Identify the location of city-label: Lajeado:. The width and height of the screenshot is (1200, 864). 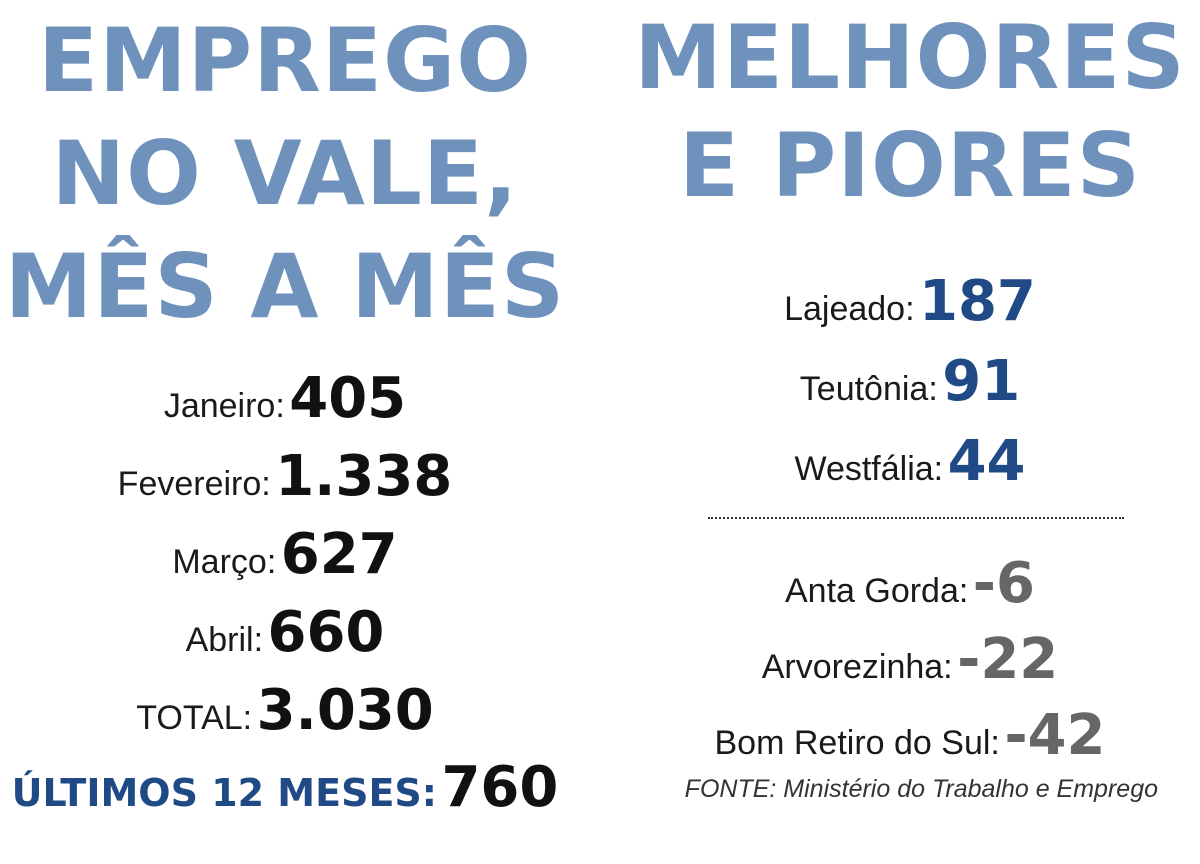
(849, 309).